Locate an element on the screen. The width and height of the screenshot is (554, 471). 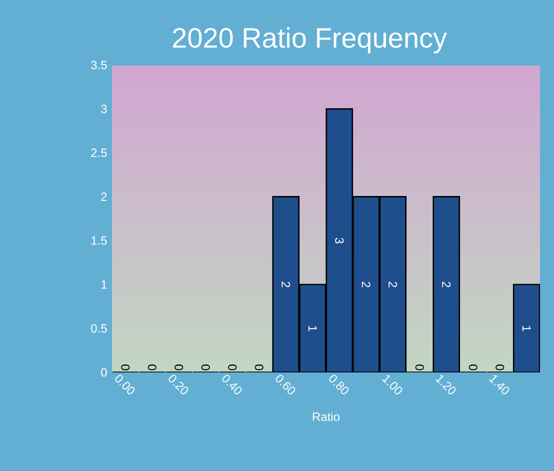
data-label: 3 is located at coordinates (339, 241).